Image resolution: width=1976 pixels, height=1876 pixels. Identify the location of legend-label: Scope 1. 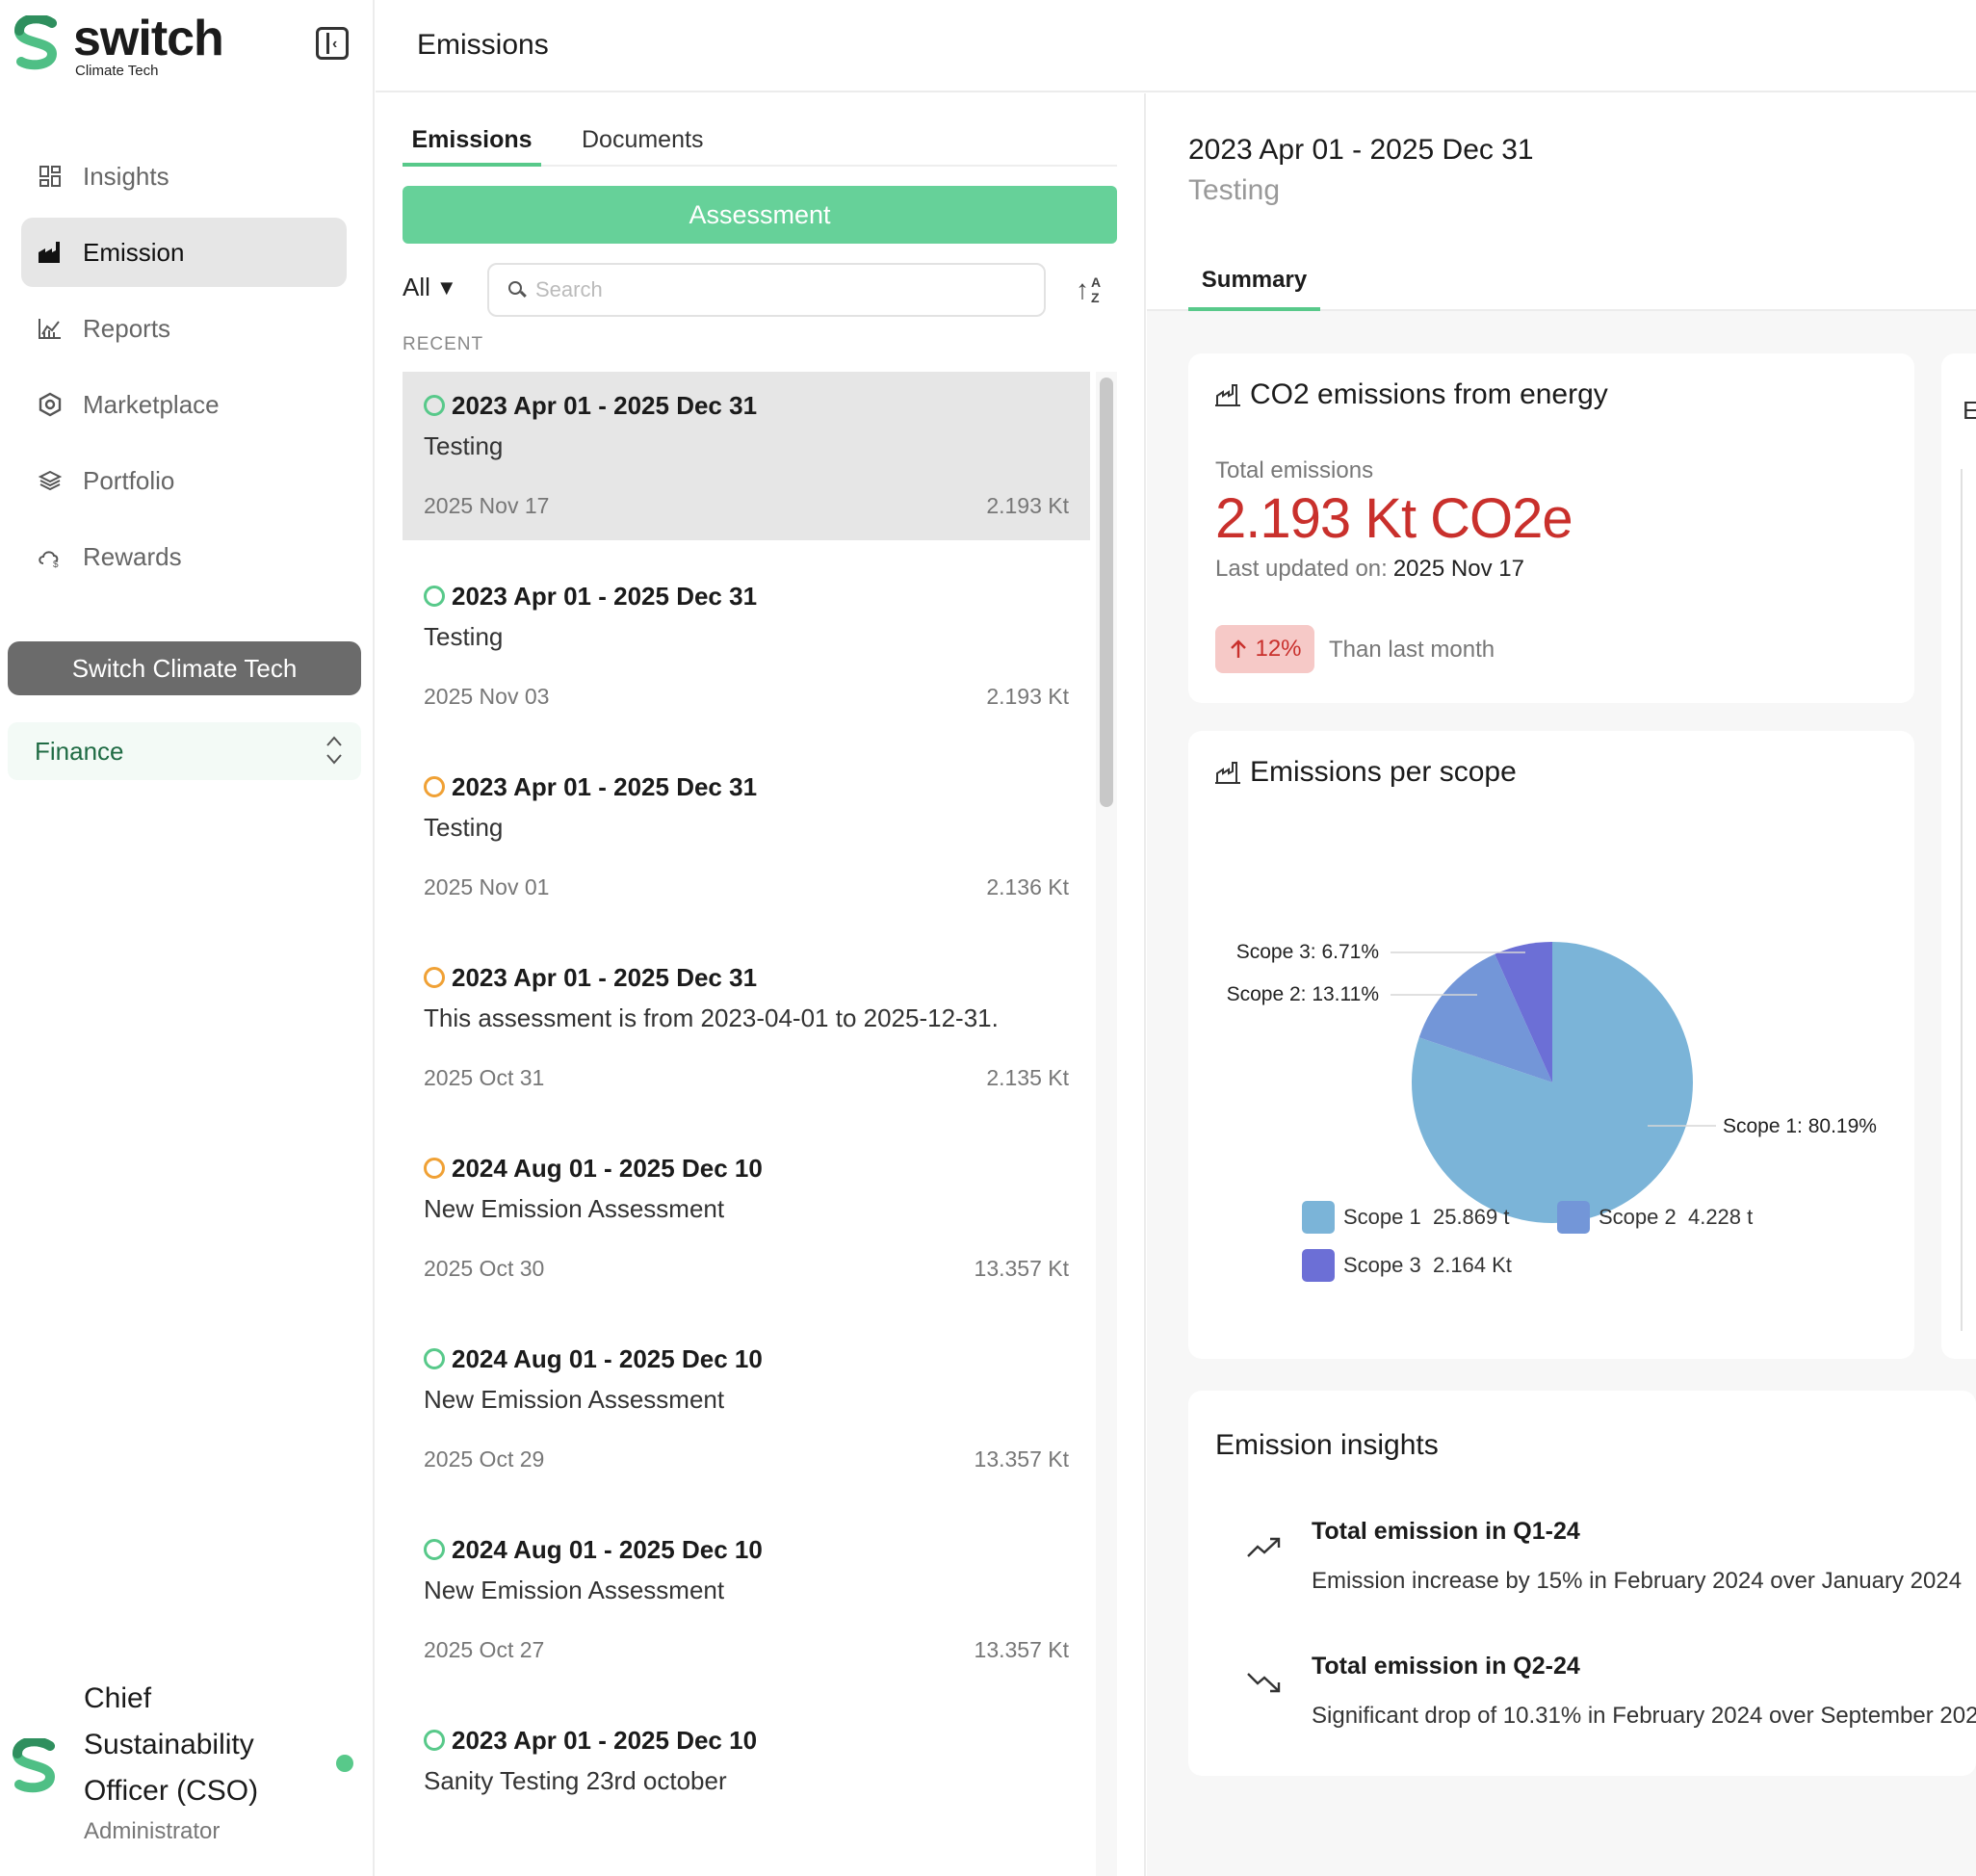
(1382, 1217).